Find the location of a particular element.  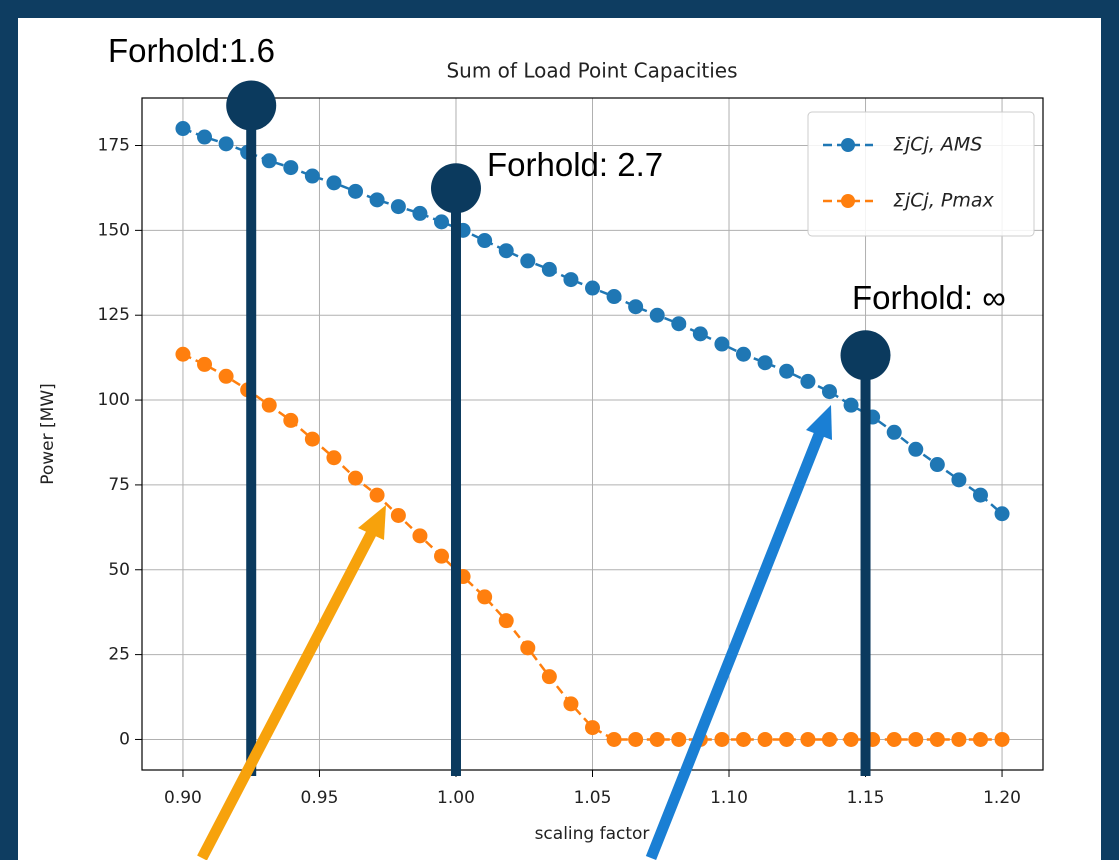

y-tick-label: 75 is located at coordinates (119, 485).